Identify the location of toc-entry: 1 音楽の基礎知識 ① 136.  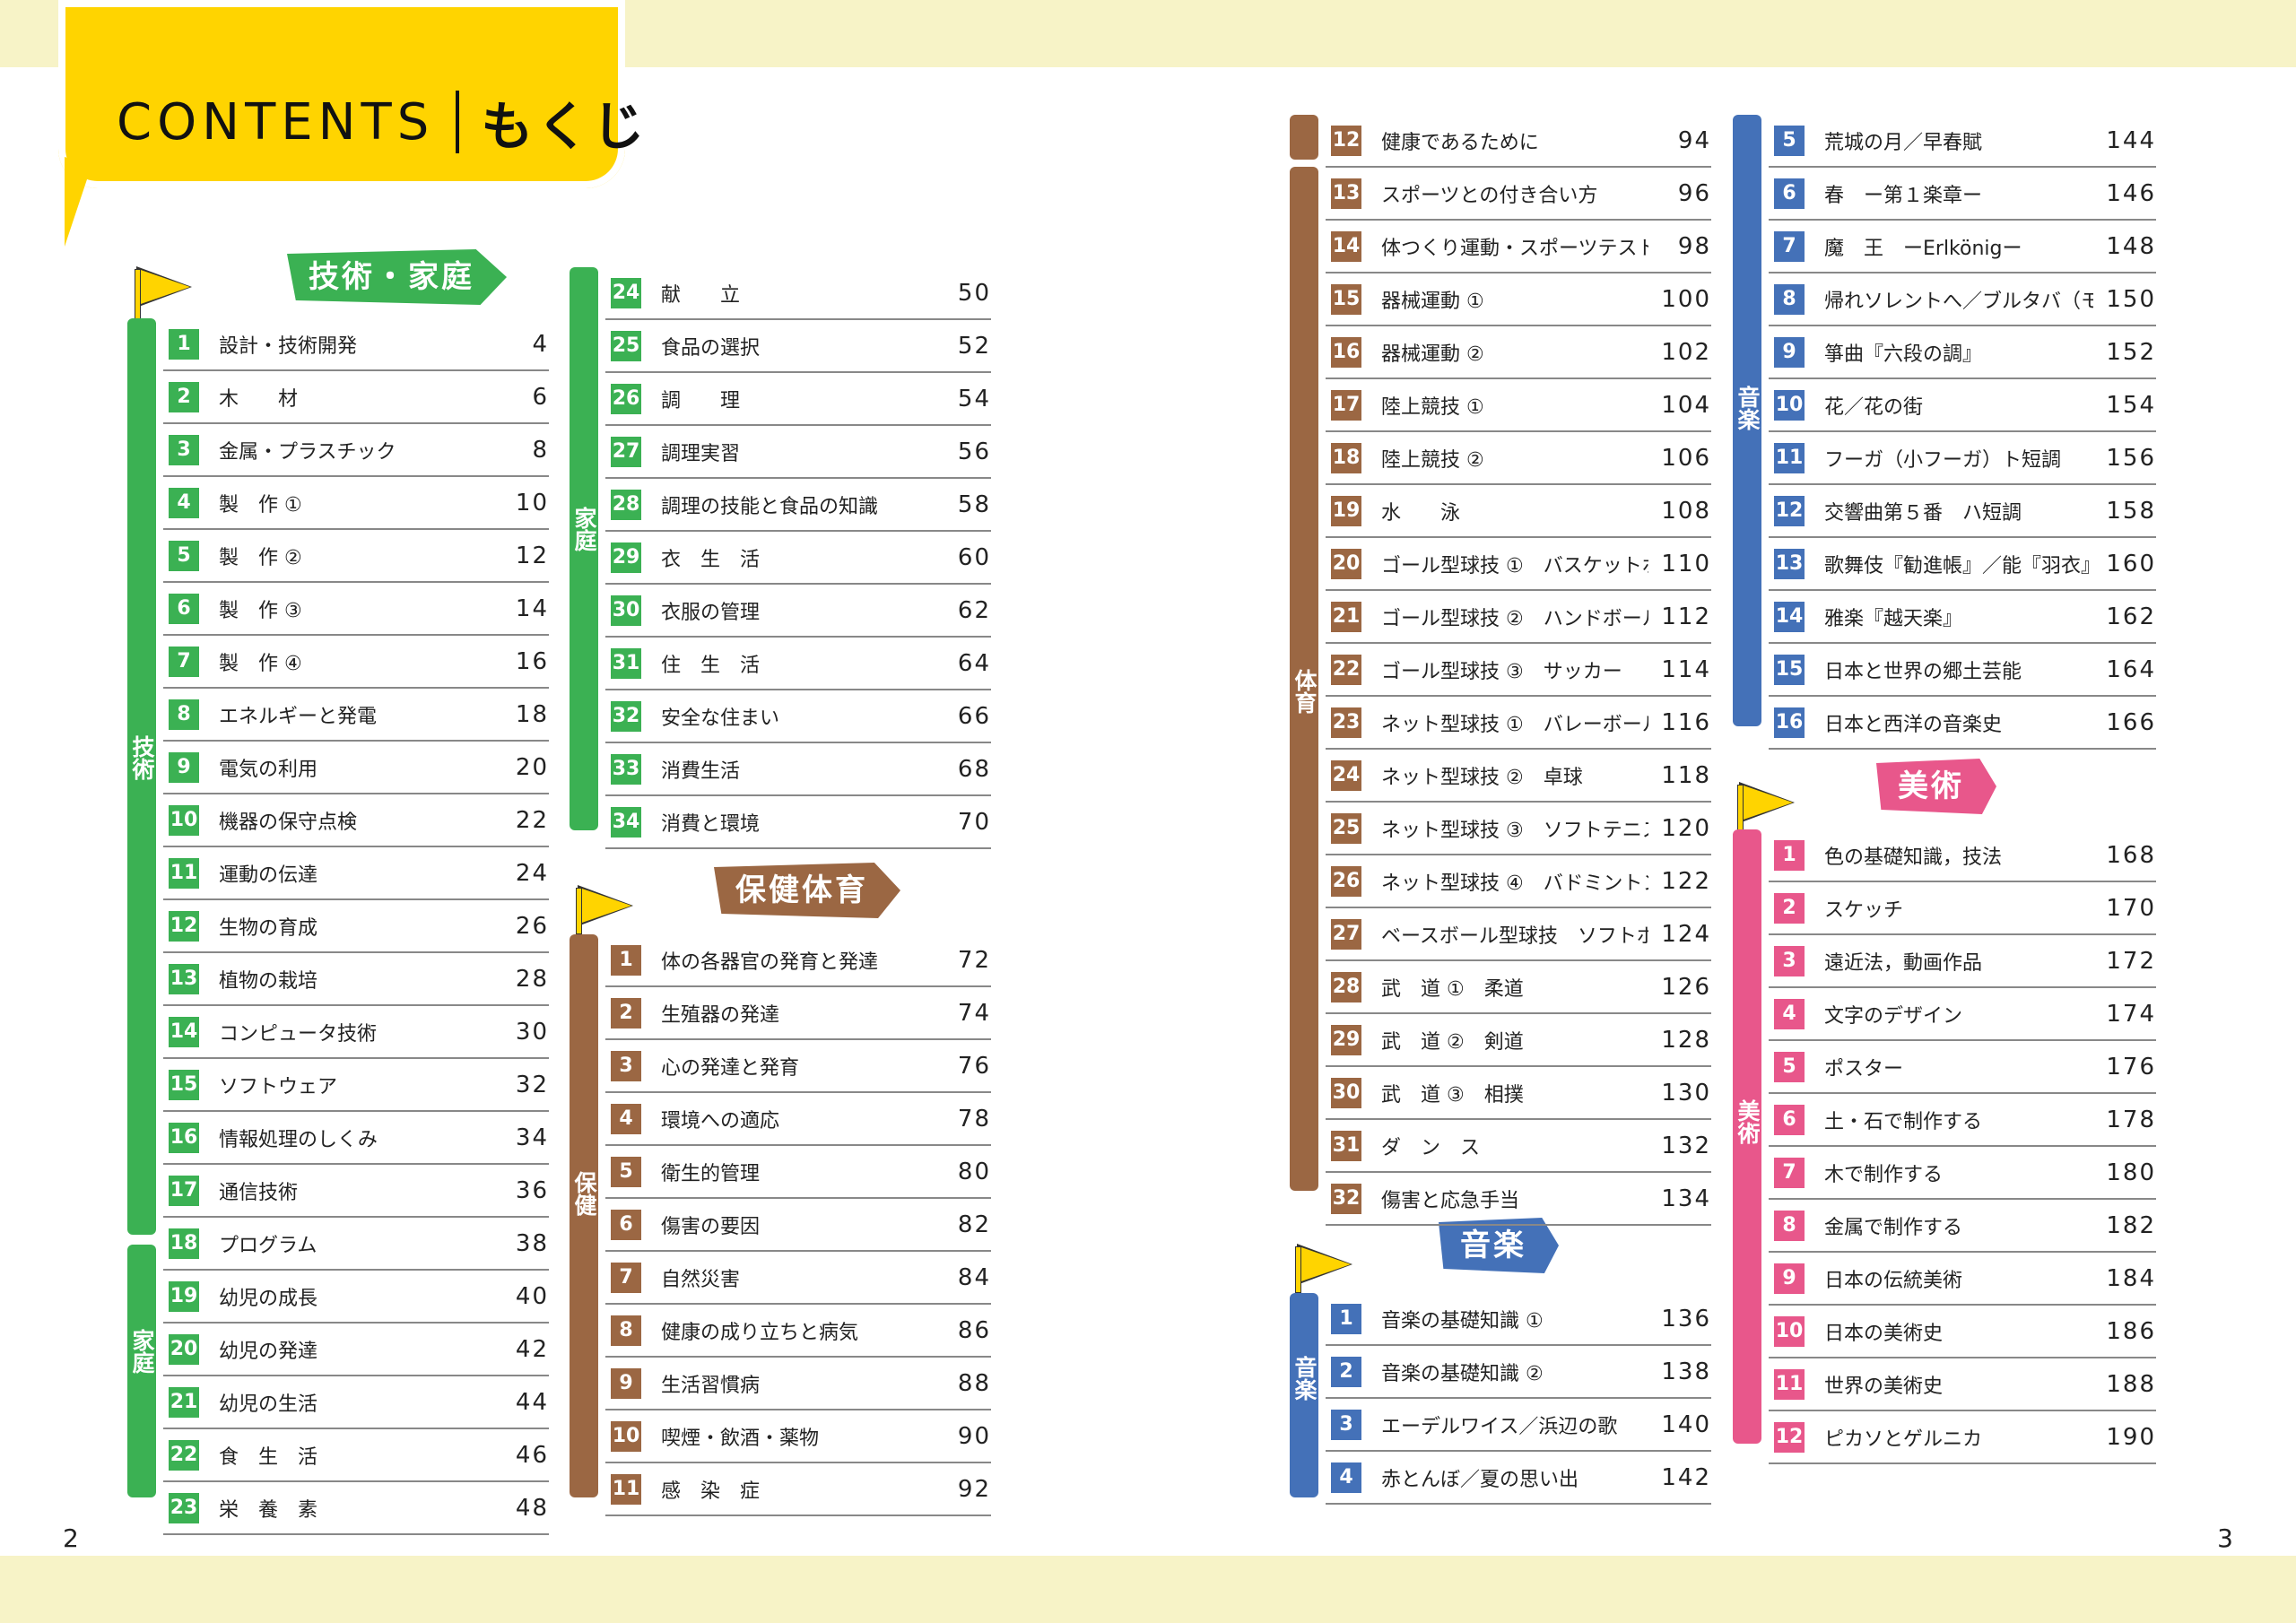
(1518, 1319).